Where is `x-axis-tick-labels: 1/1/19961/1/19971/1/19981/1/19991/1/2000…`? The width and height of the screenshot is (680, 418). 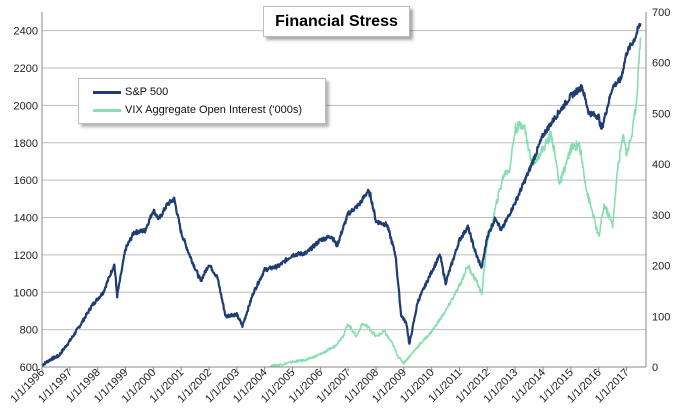
x-axis-tick-labels: 1/1/19961/1/19971/1/19981/1/19991/1/2000… is located at coordinates (319, 386).